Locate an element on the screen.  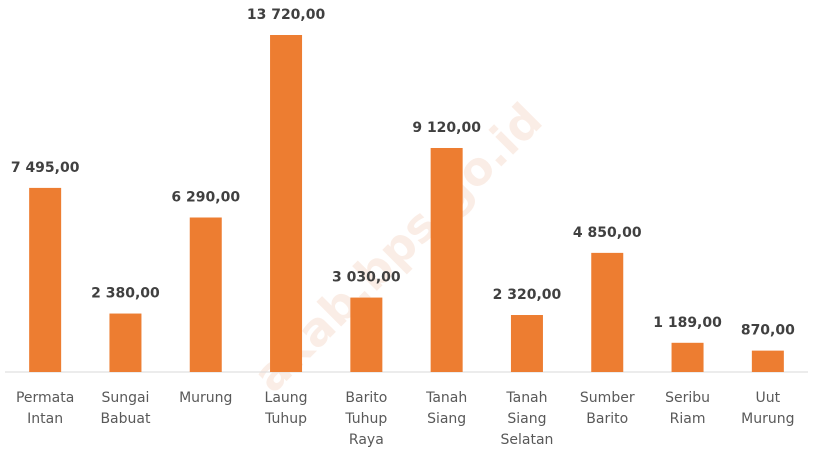
x-tick-label: Barito Tuhup Raya is located at coordinates (365, 419).